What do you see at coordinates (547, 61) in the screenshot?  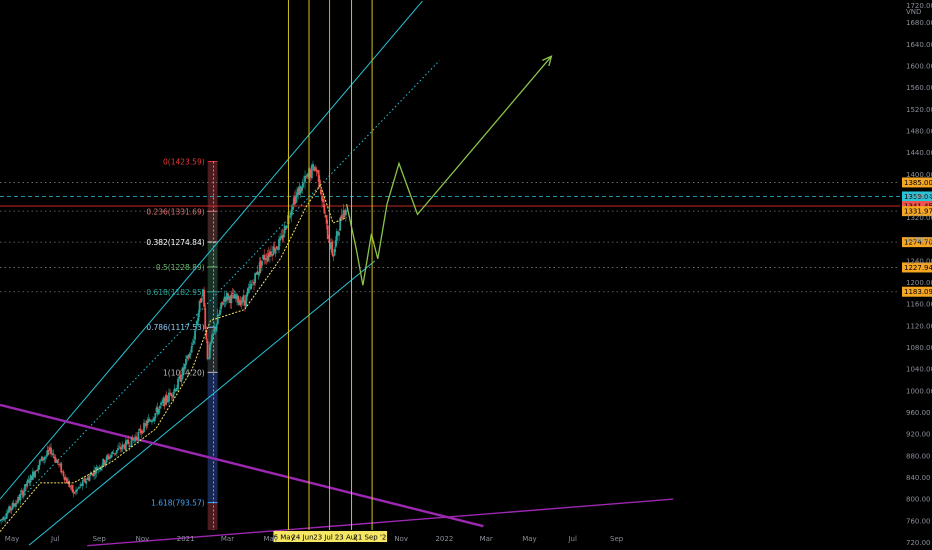 I see `projection-arrowhead` at bounding box center [547, 61].